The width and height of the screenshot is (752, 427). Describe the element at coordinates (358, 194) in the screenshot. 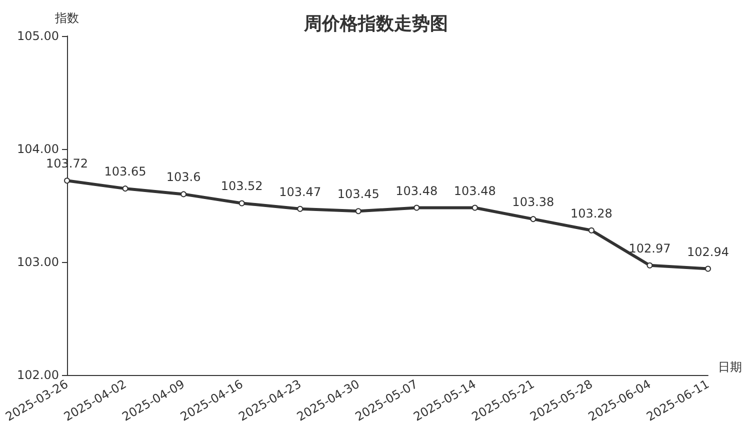

I see `data-label: 103.45` at that location.